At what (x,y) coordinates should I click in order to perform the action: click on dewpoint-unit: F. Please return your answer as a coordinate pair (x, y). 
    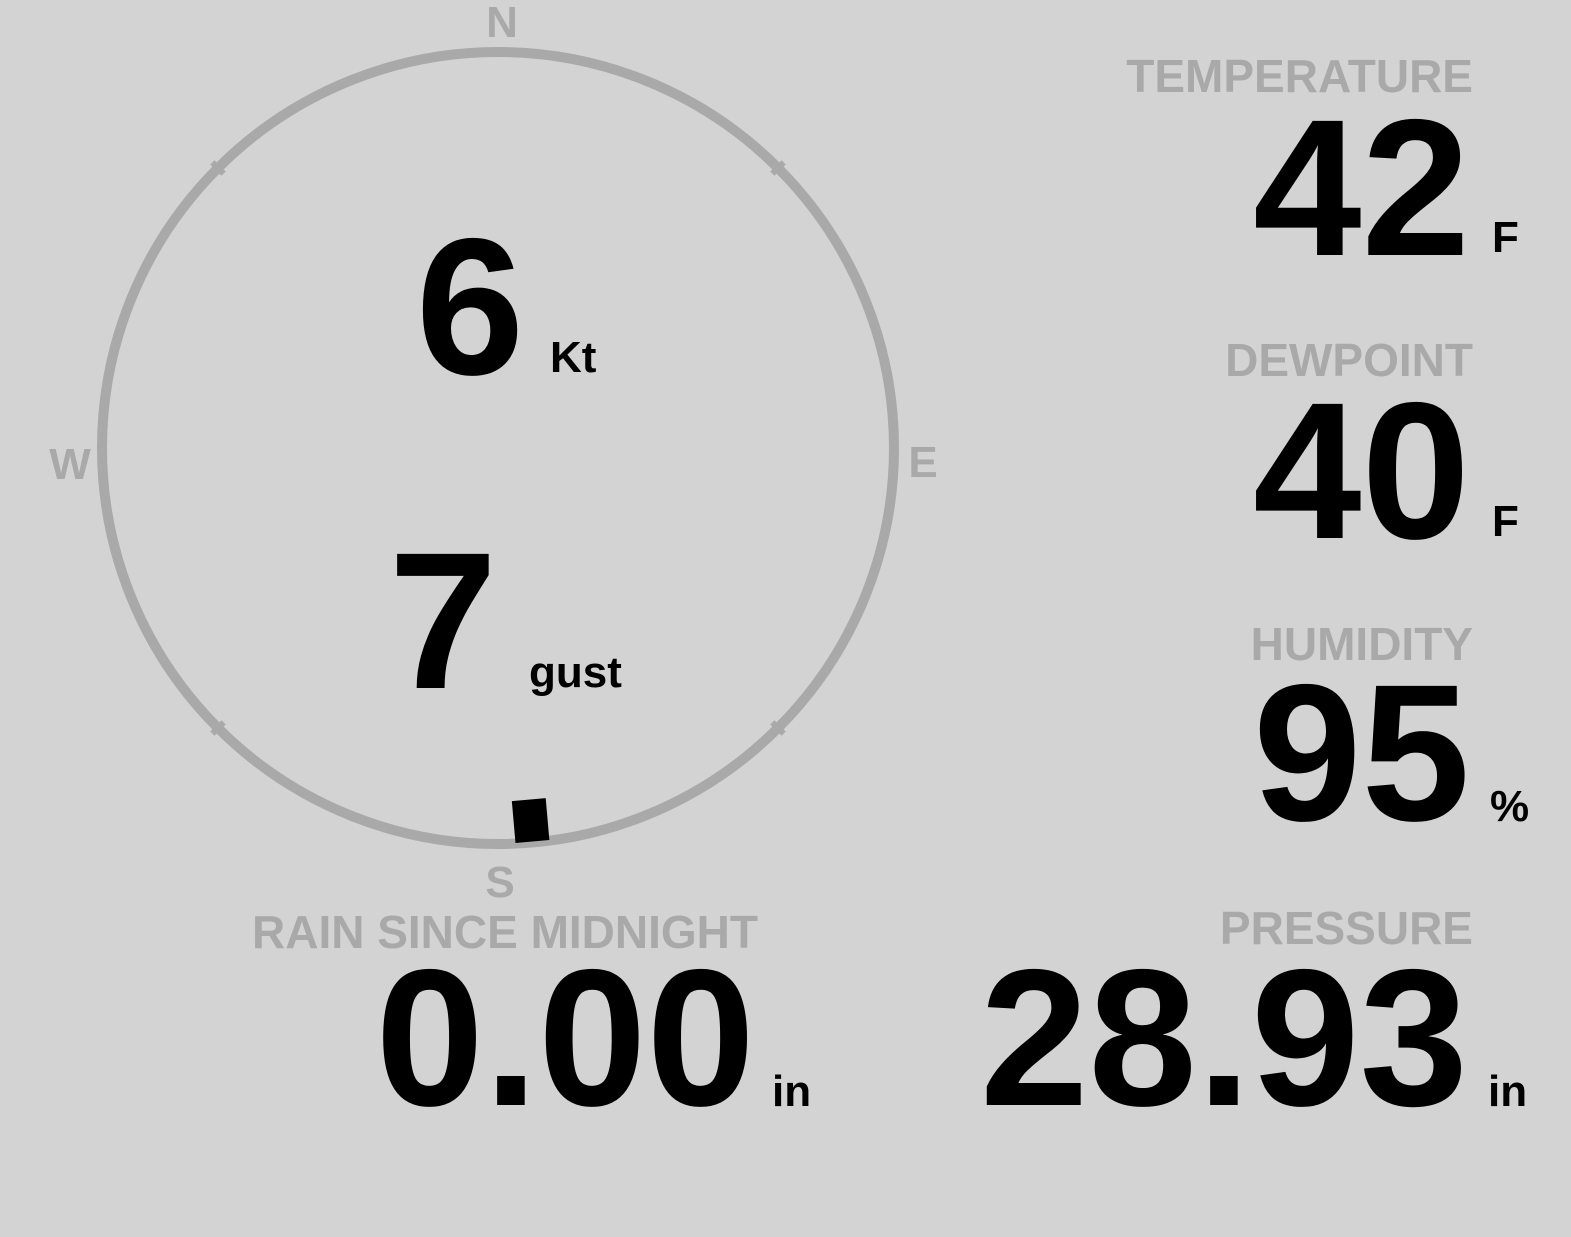
    Looking at the image, I should click on (1505, 521).